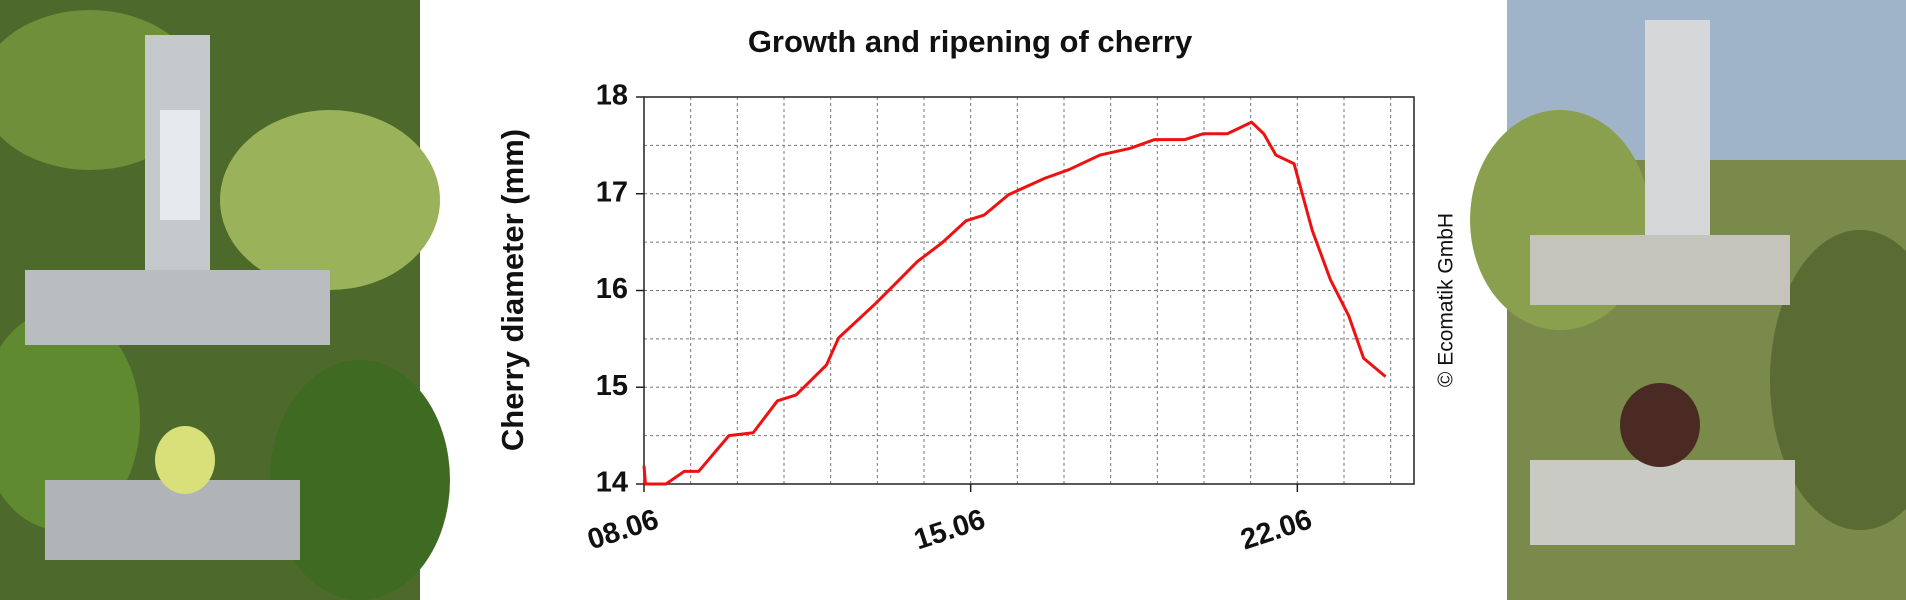  I want to click on y-tick-label: 15, so click(612, 386).